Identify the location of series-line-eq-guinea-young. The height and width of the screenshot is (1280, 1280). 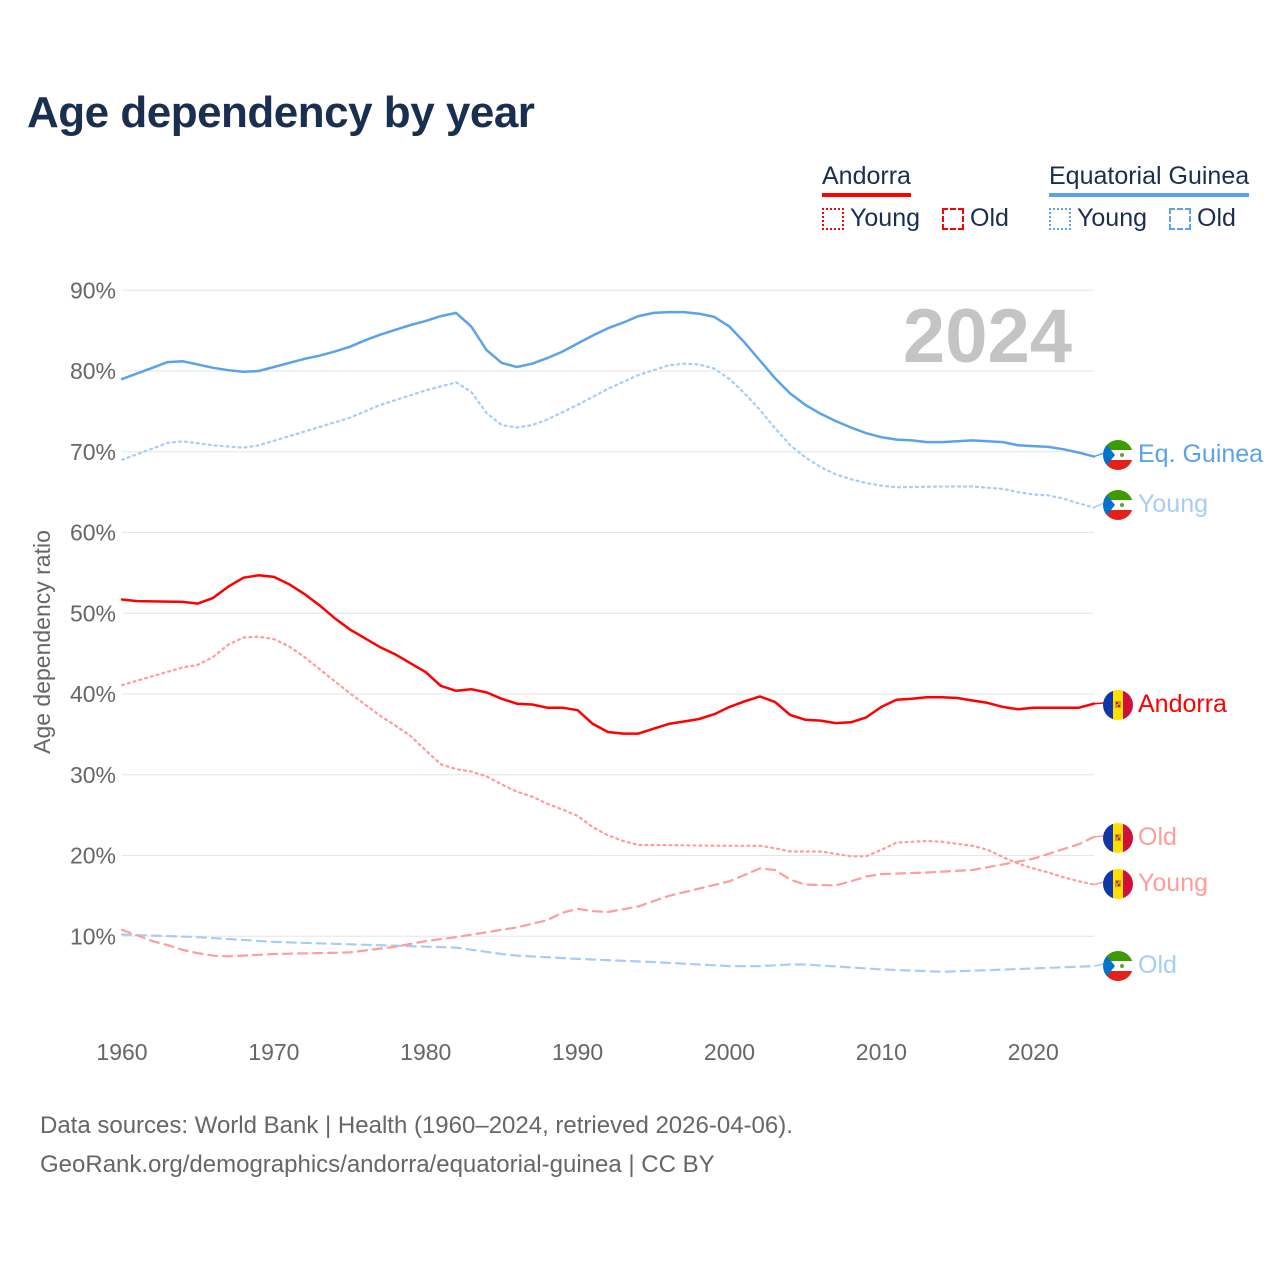
(608, 435).